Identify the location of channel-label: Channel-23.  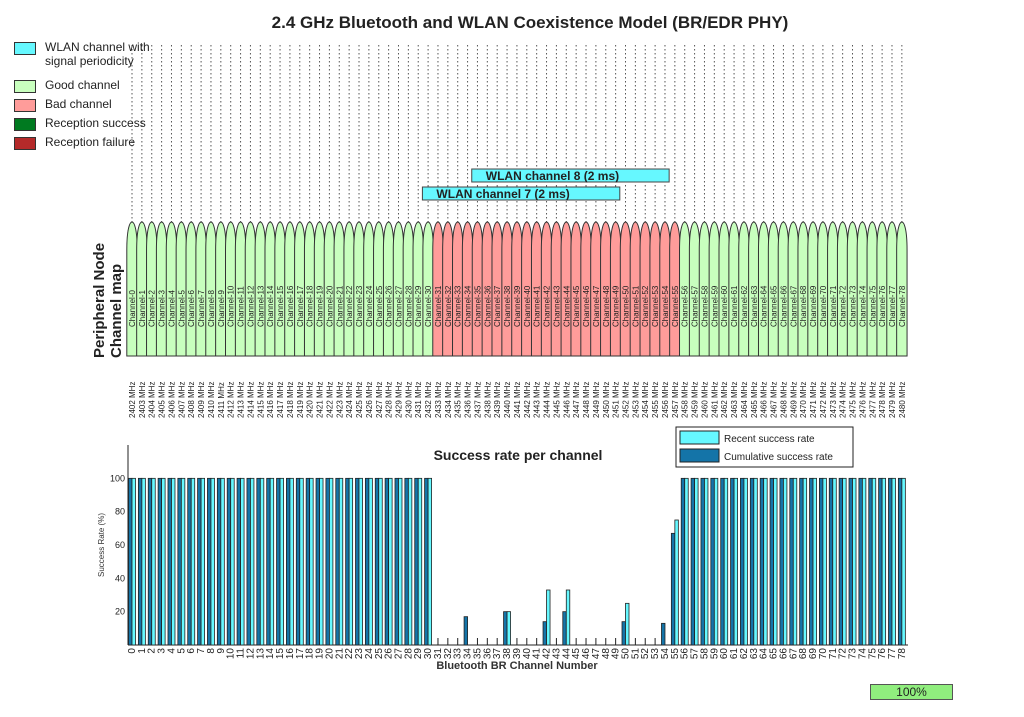
(359, 306).